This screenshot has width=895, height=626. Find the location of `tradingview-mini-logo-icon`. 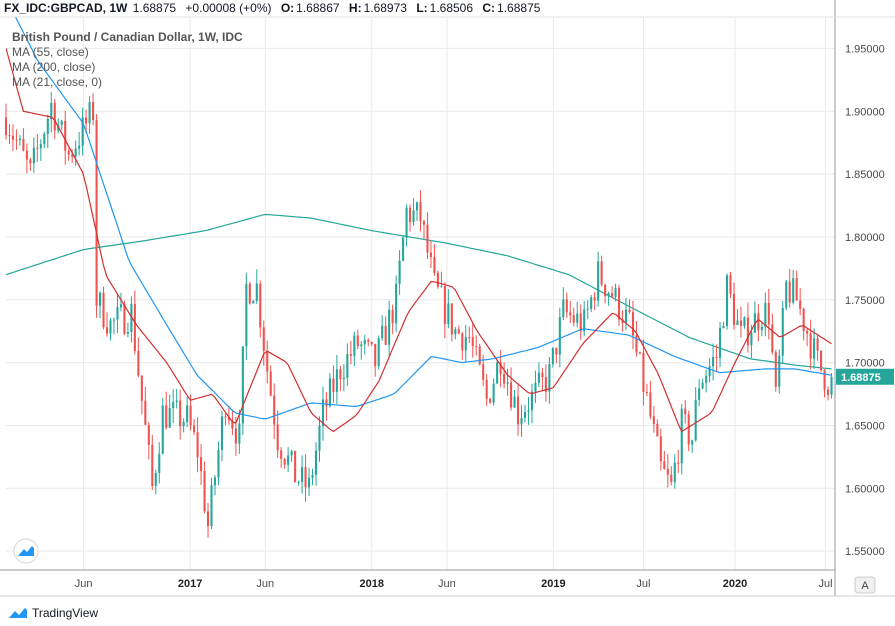

tradingview-mini-logo-icon is located at coordinates (26, 551).